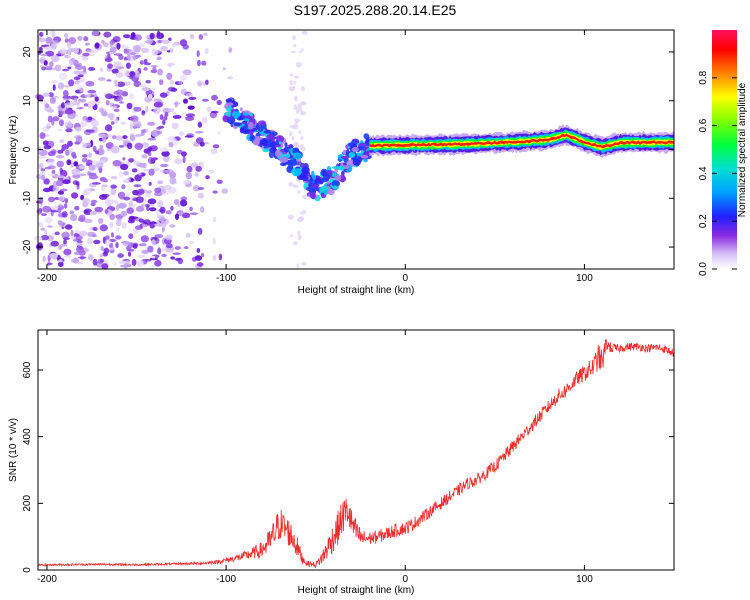 This screenshot has width=750, height=600. What do you see at coordinates (717, 173) in the screenshot?
I see `colorbar-ticks: 0.0 0.2 0.4 0.6 0.8` at bounding box center [717, 173].